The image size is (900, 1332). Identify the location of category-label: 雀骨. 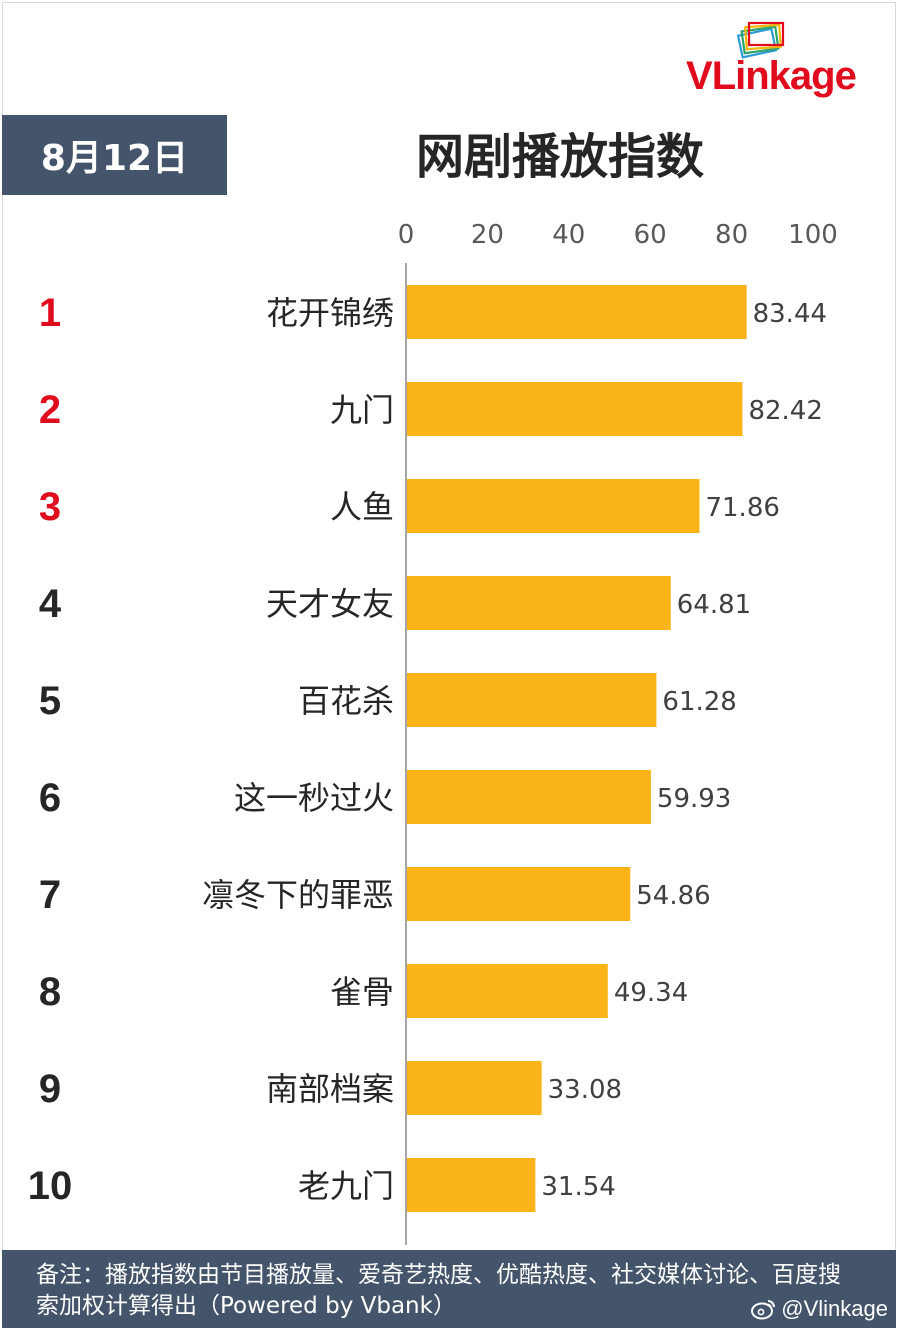
(362, 992).